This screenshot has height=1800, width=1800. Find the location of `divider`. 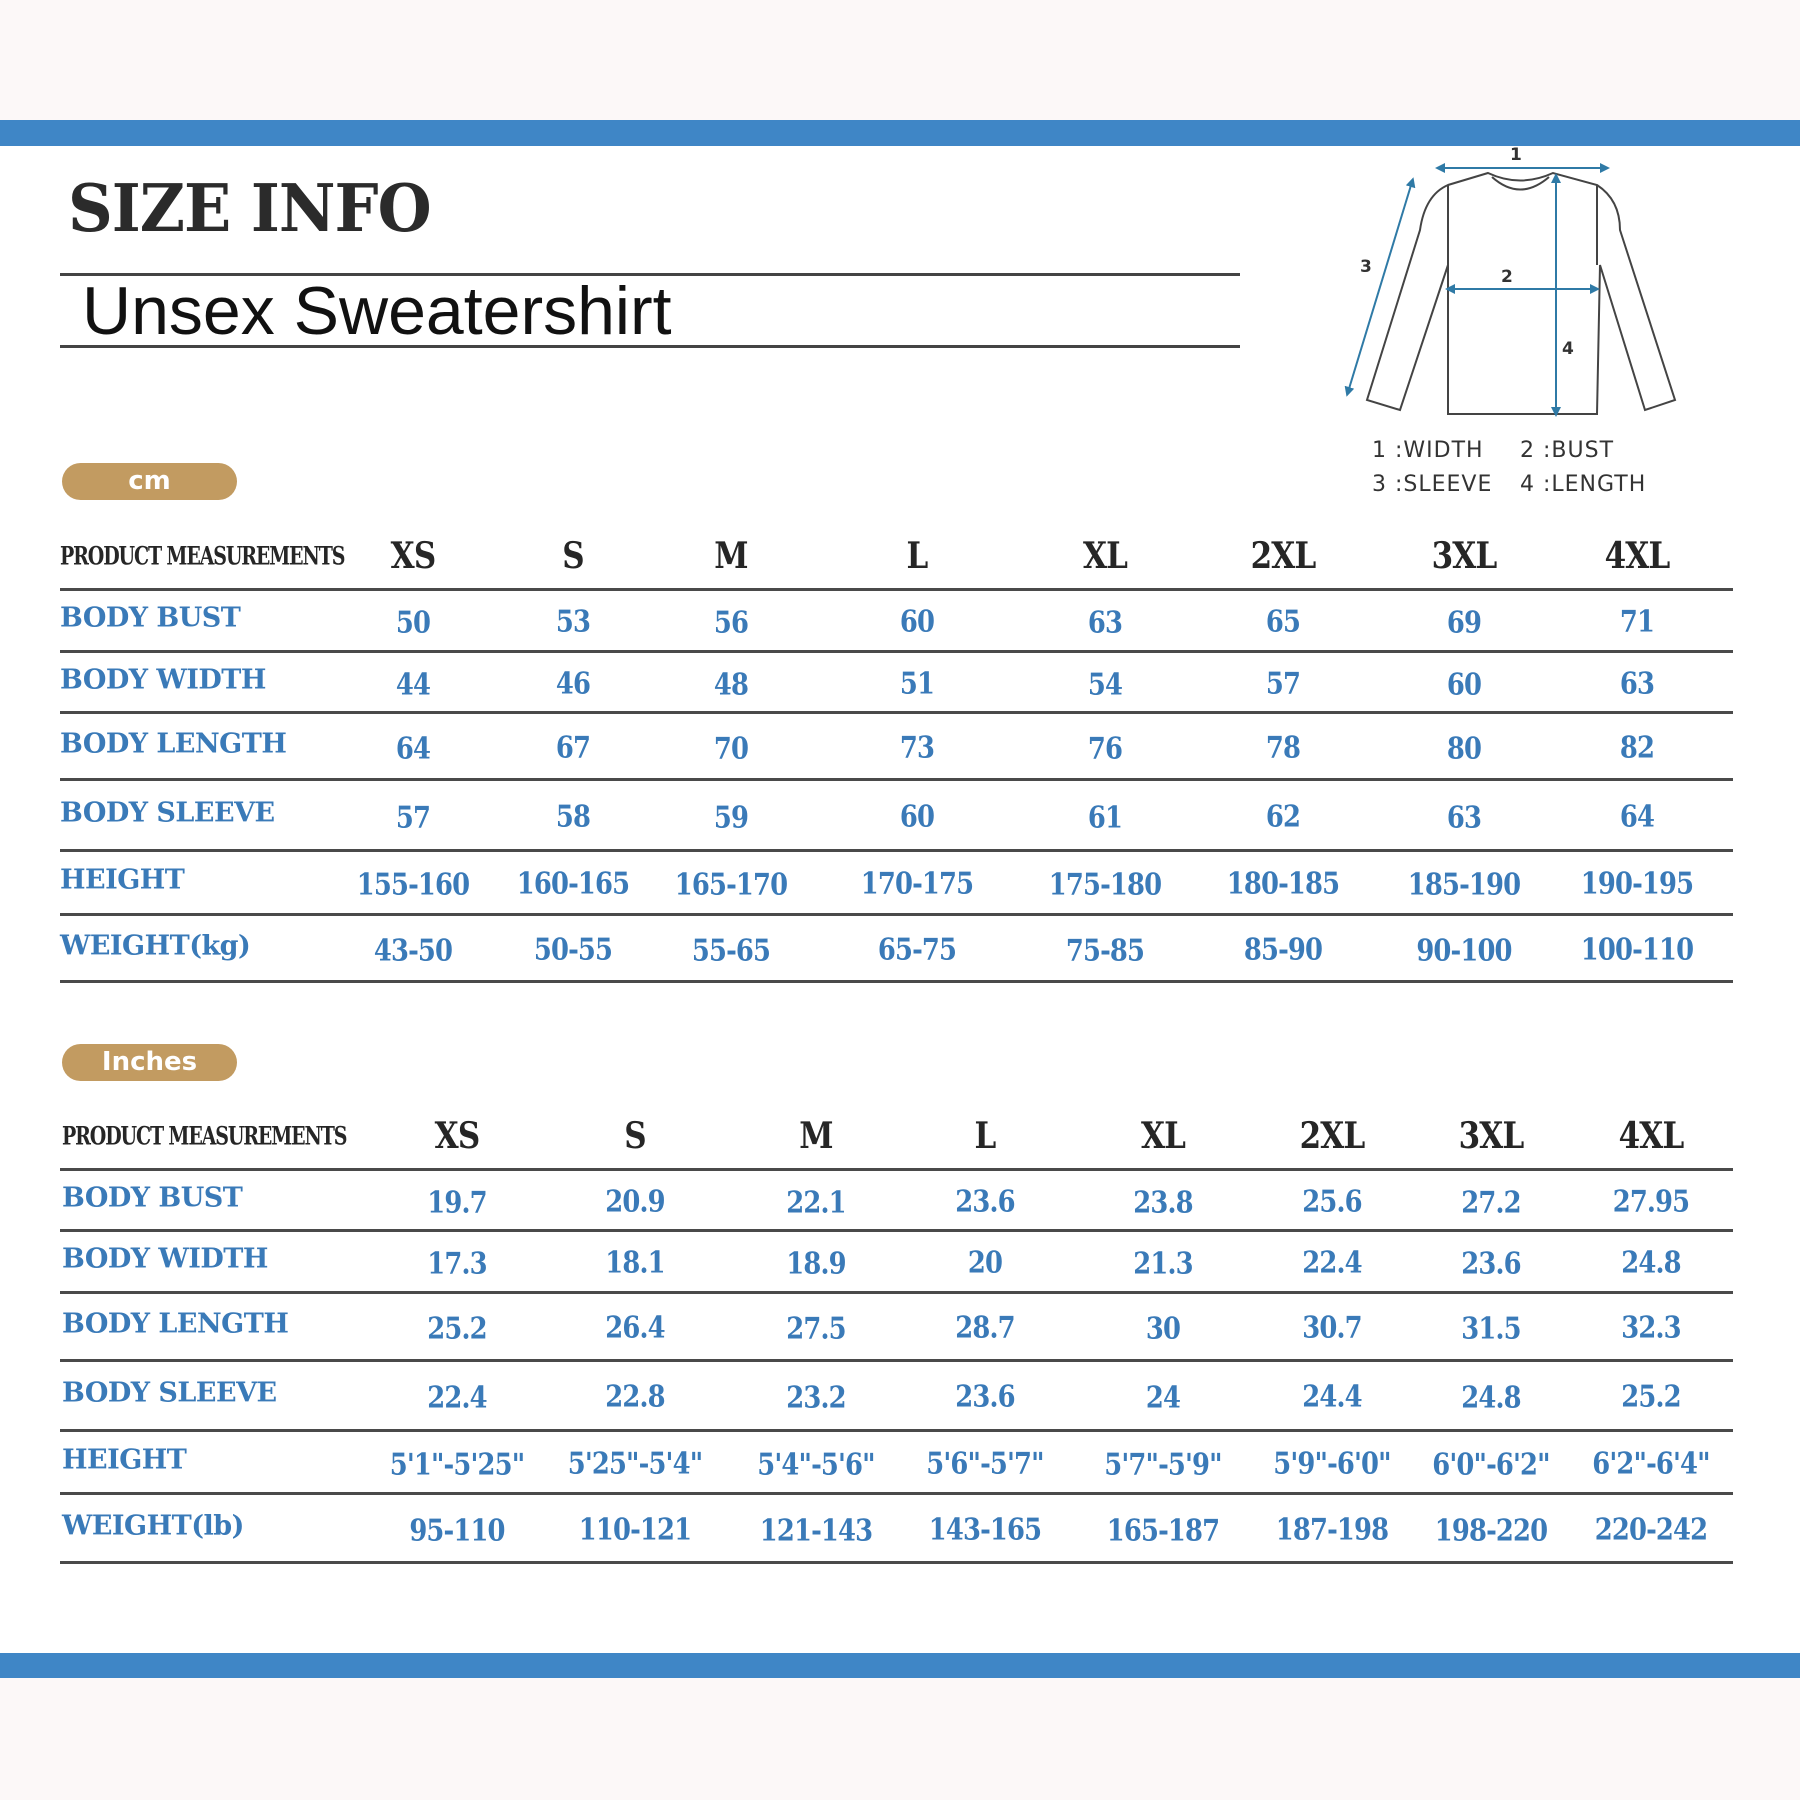

divider is located at coordinates (650, 346).